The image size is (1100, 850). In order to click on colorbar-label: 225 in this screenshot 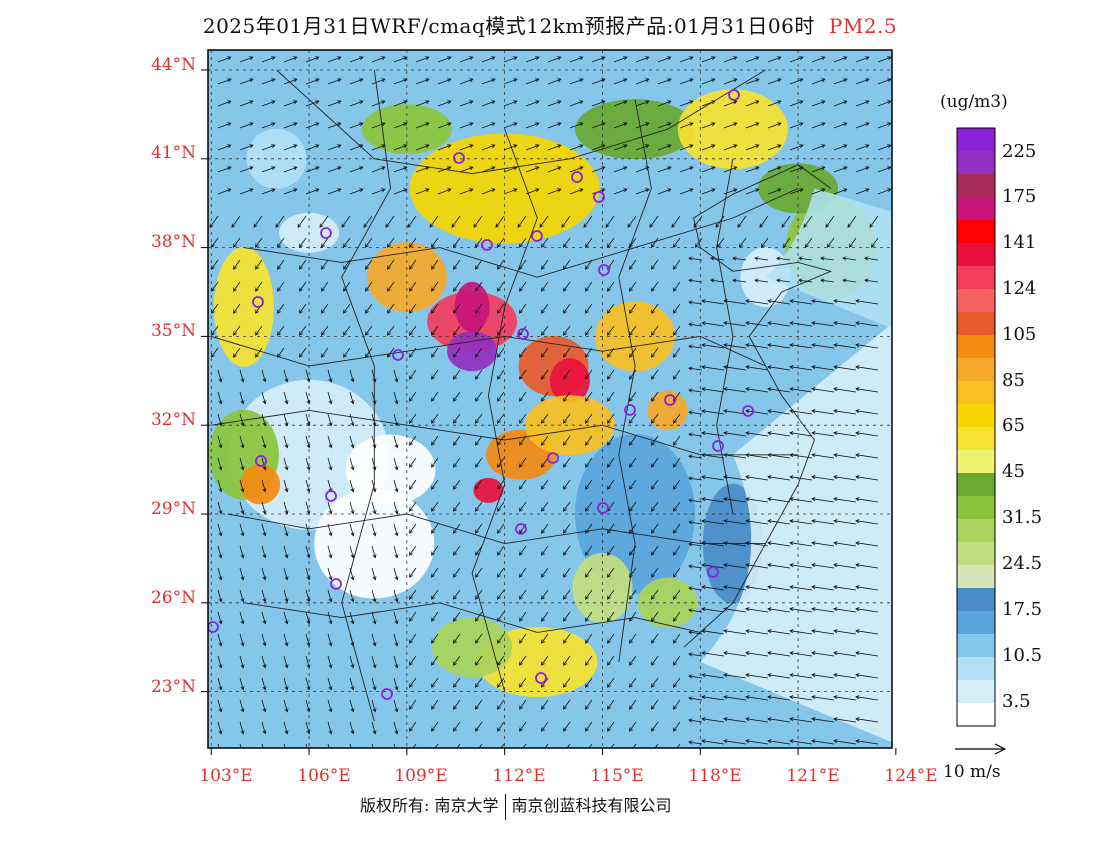, I will do `click(1019, 151)`.